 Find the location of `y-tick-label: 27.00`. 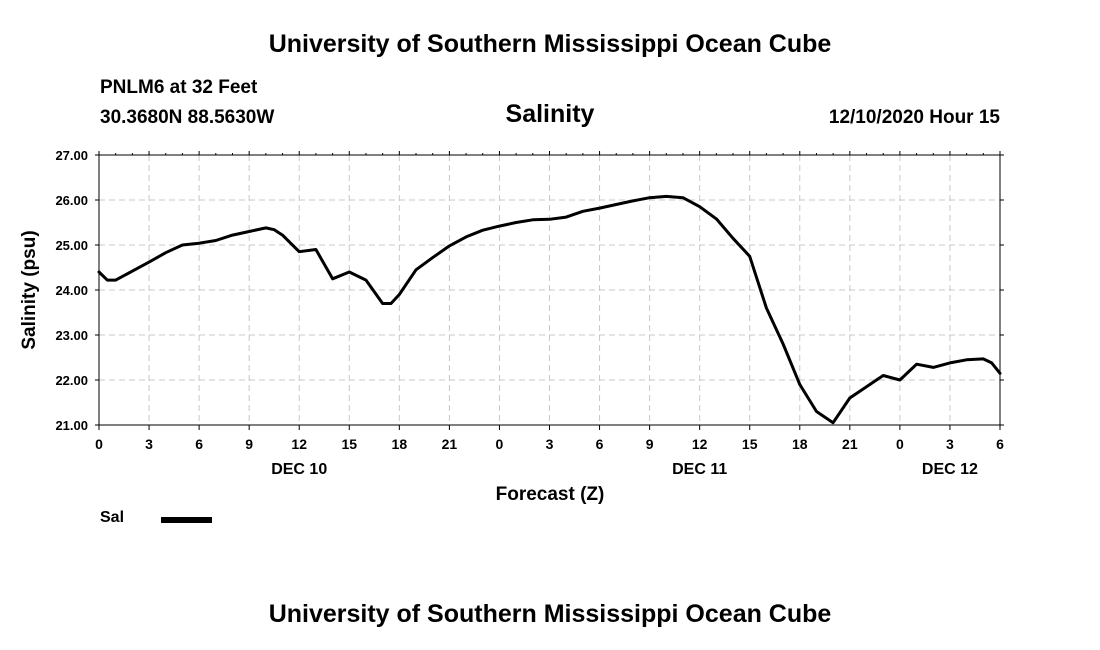

y-tick-label: 27.00 is located at coordinates (71, 155).